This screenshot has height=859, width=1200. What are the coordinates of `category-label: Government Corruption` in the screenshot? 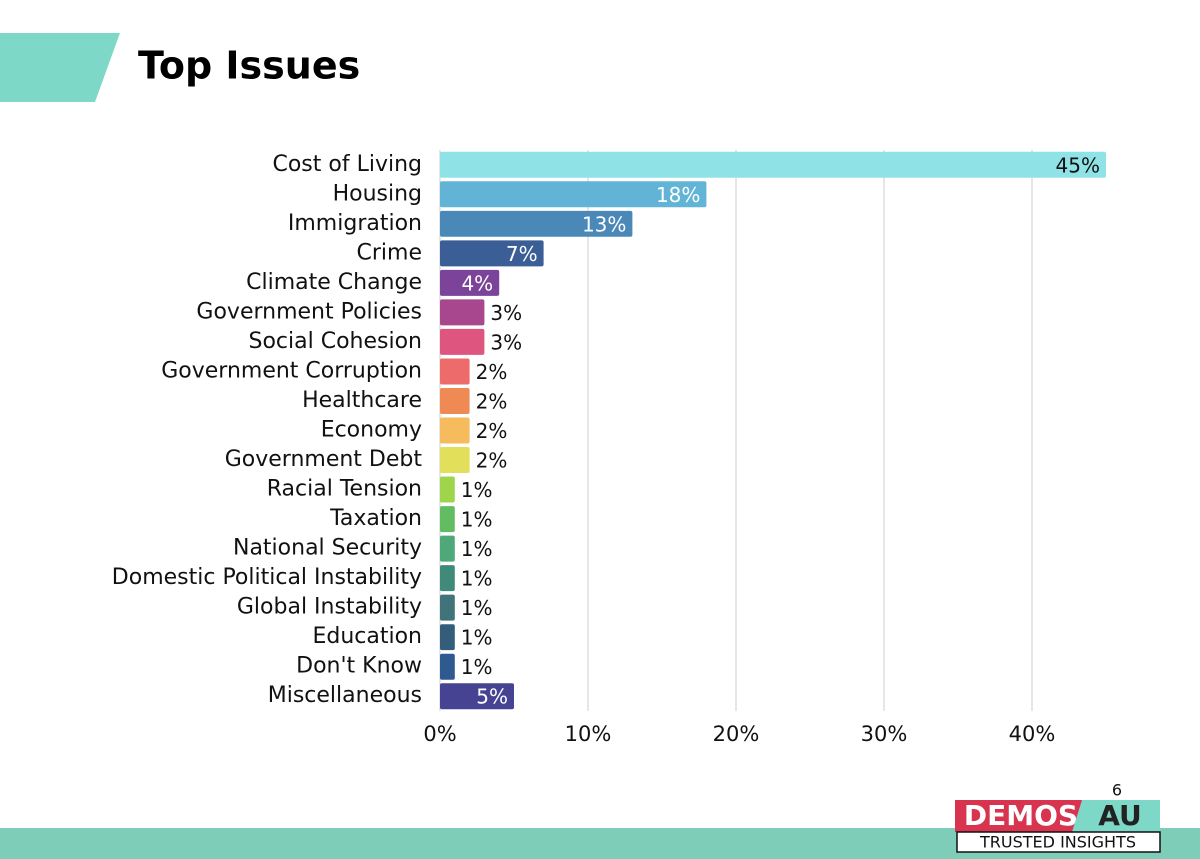 It's located at (291, 370).